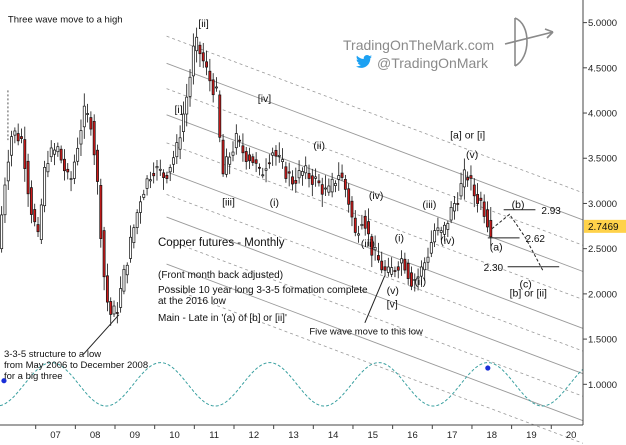  Describe the element at coordinates (101, 334) in the screenshot. I see `pointer-line` at that location.